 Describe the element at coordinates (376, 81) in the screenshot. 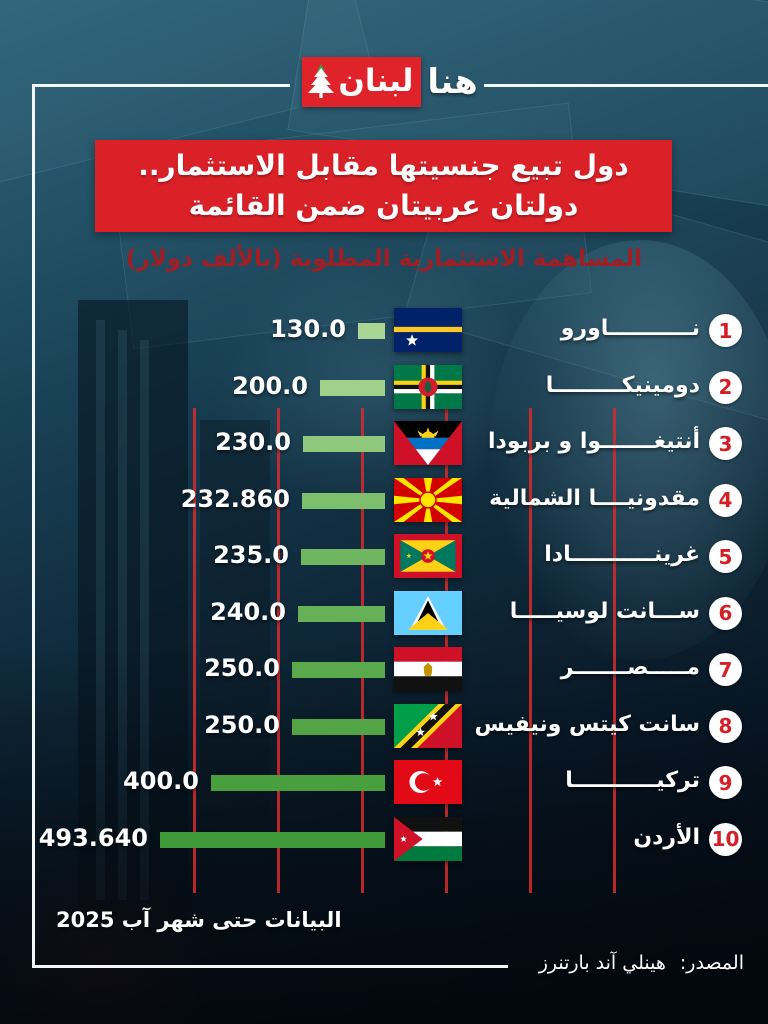

I see `logo-word-lebanon: لبنان` at that location.